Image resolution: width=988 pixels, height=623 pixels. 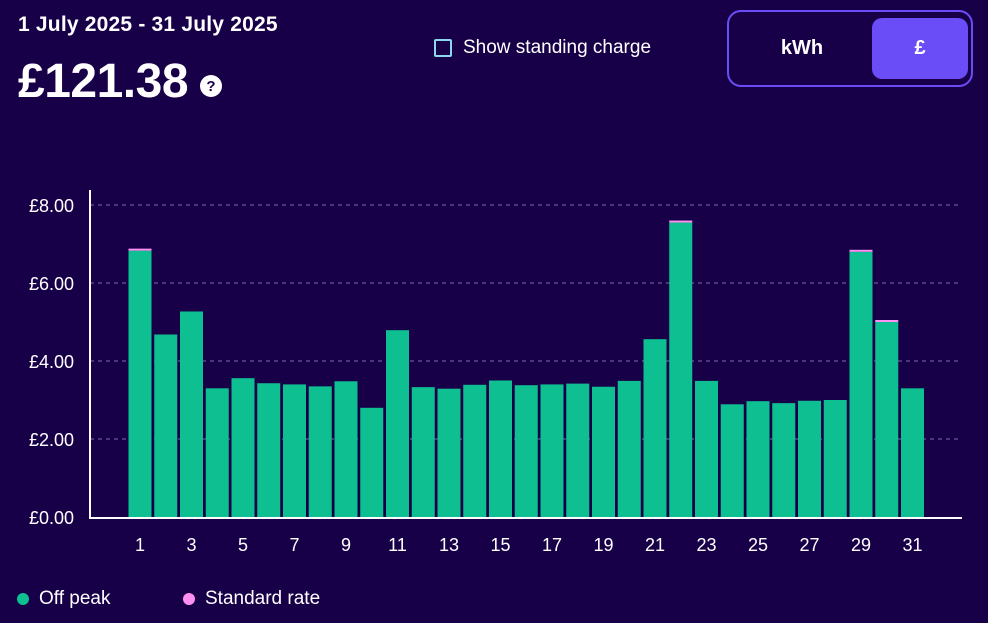 I want to click on x-tick-label: 19, so click(x=603, y=545).